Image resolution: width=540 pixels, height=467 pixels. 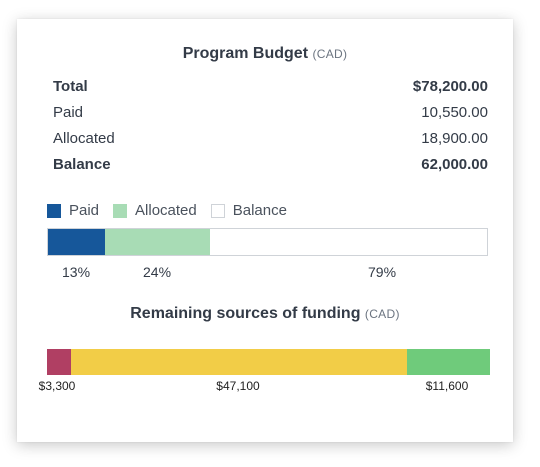 What do you see at coordinates (76, 272) in the screenshot?
I see `percent-label-paid: 13%` at bounding box center [76, 272].